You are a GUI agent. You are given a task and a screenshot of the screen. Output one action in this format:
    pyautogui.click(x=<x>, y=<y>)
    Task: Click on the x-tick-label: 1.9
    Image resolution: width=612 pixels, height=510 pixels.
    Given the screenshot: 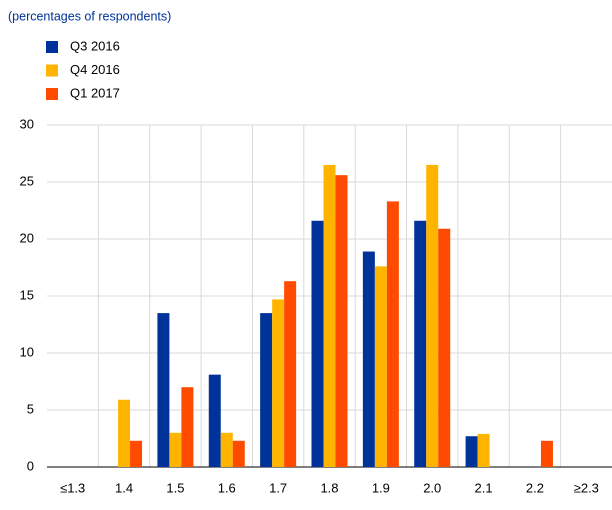 What is the action you would take?
    pyautogui.click(x=381, y=487)
    